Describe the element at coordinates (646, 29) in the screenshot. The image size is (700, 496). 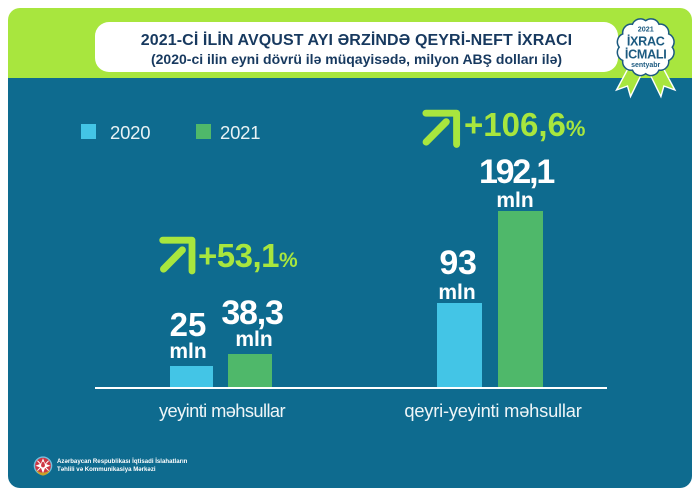
I see `svg-text: 2021` at that location.